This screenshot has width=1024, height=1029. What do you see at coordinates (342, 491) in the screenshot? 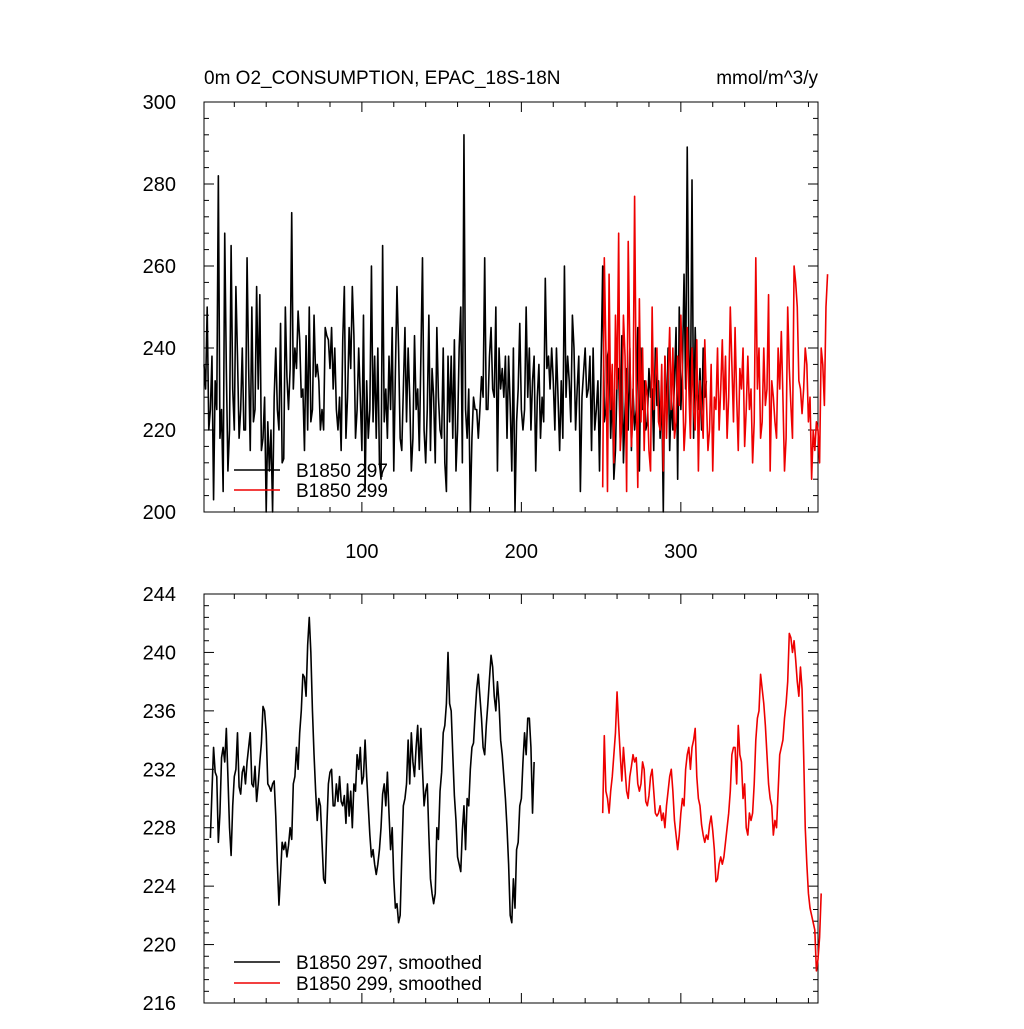
I see `legend-label: B1850 299` at bounding box center [342, 491].